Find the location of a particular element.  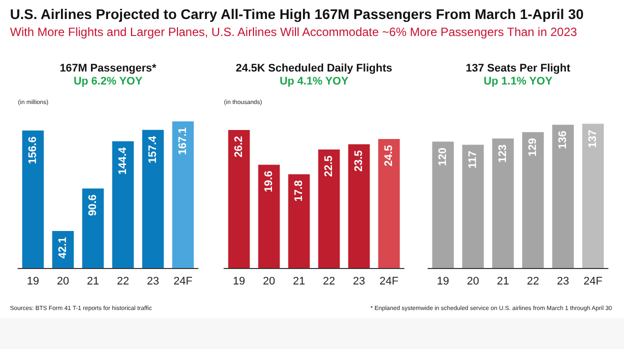

data-label: 17.8 is located at coordinates (299, 191).